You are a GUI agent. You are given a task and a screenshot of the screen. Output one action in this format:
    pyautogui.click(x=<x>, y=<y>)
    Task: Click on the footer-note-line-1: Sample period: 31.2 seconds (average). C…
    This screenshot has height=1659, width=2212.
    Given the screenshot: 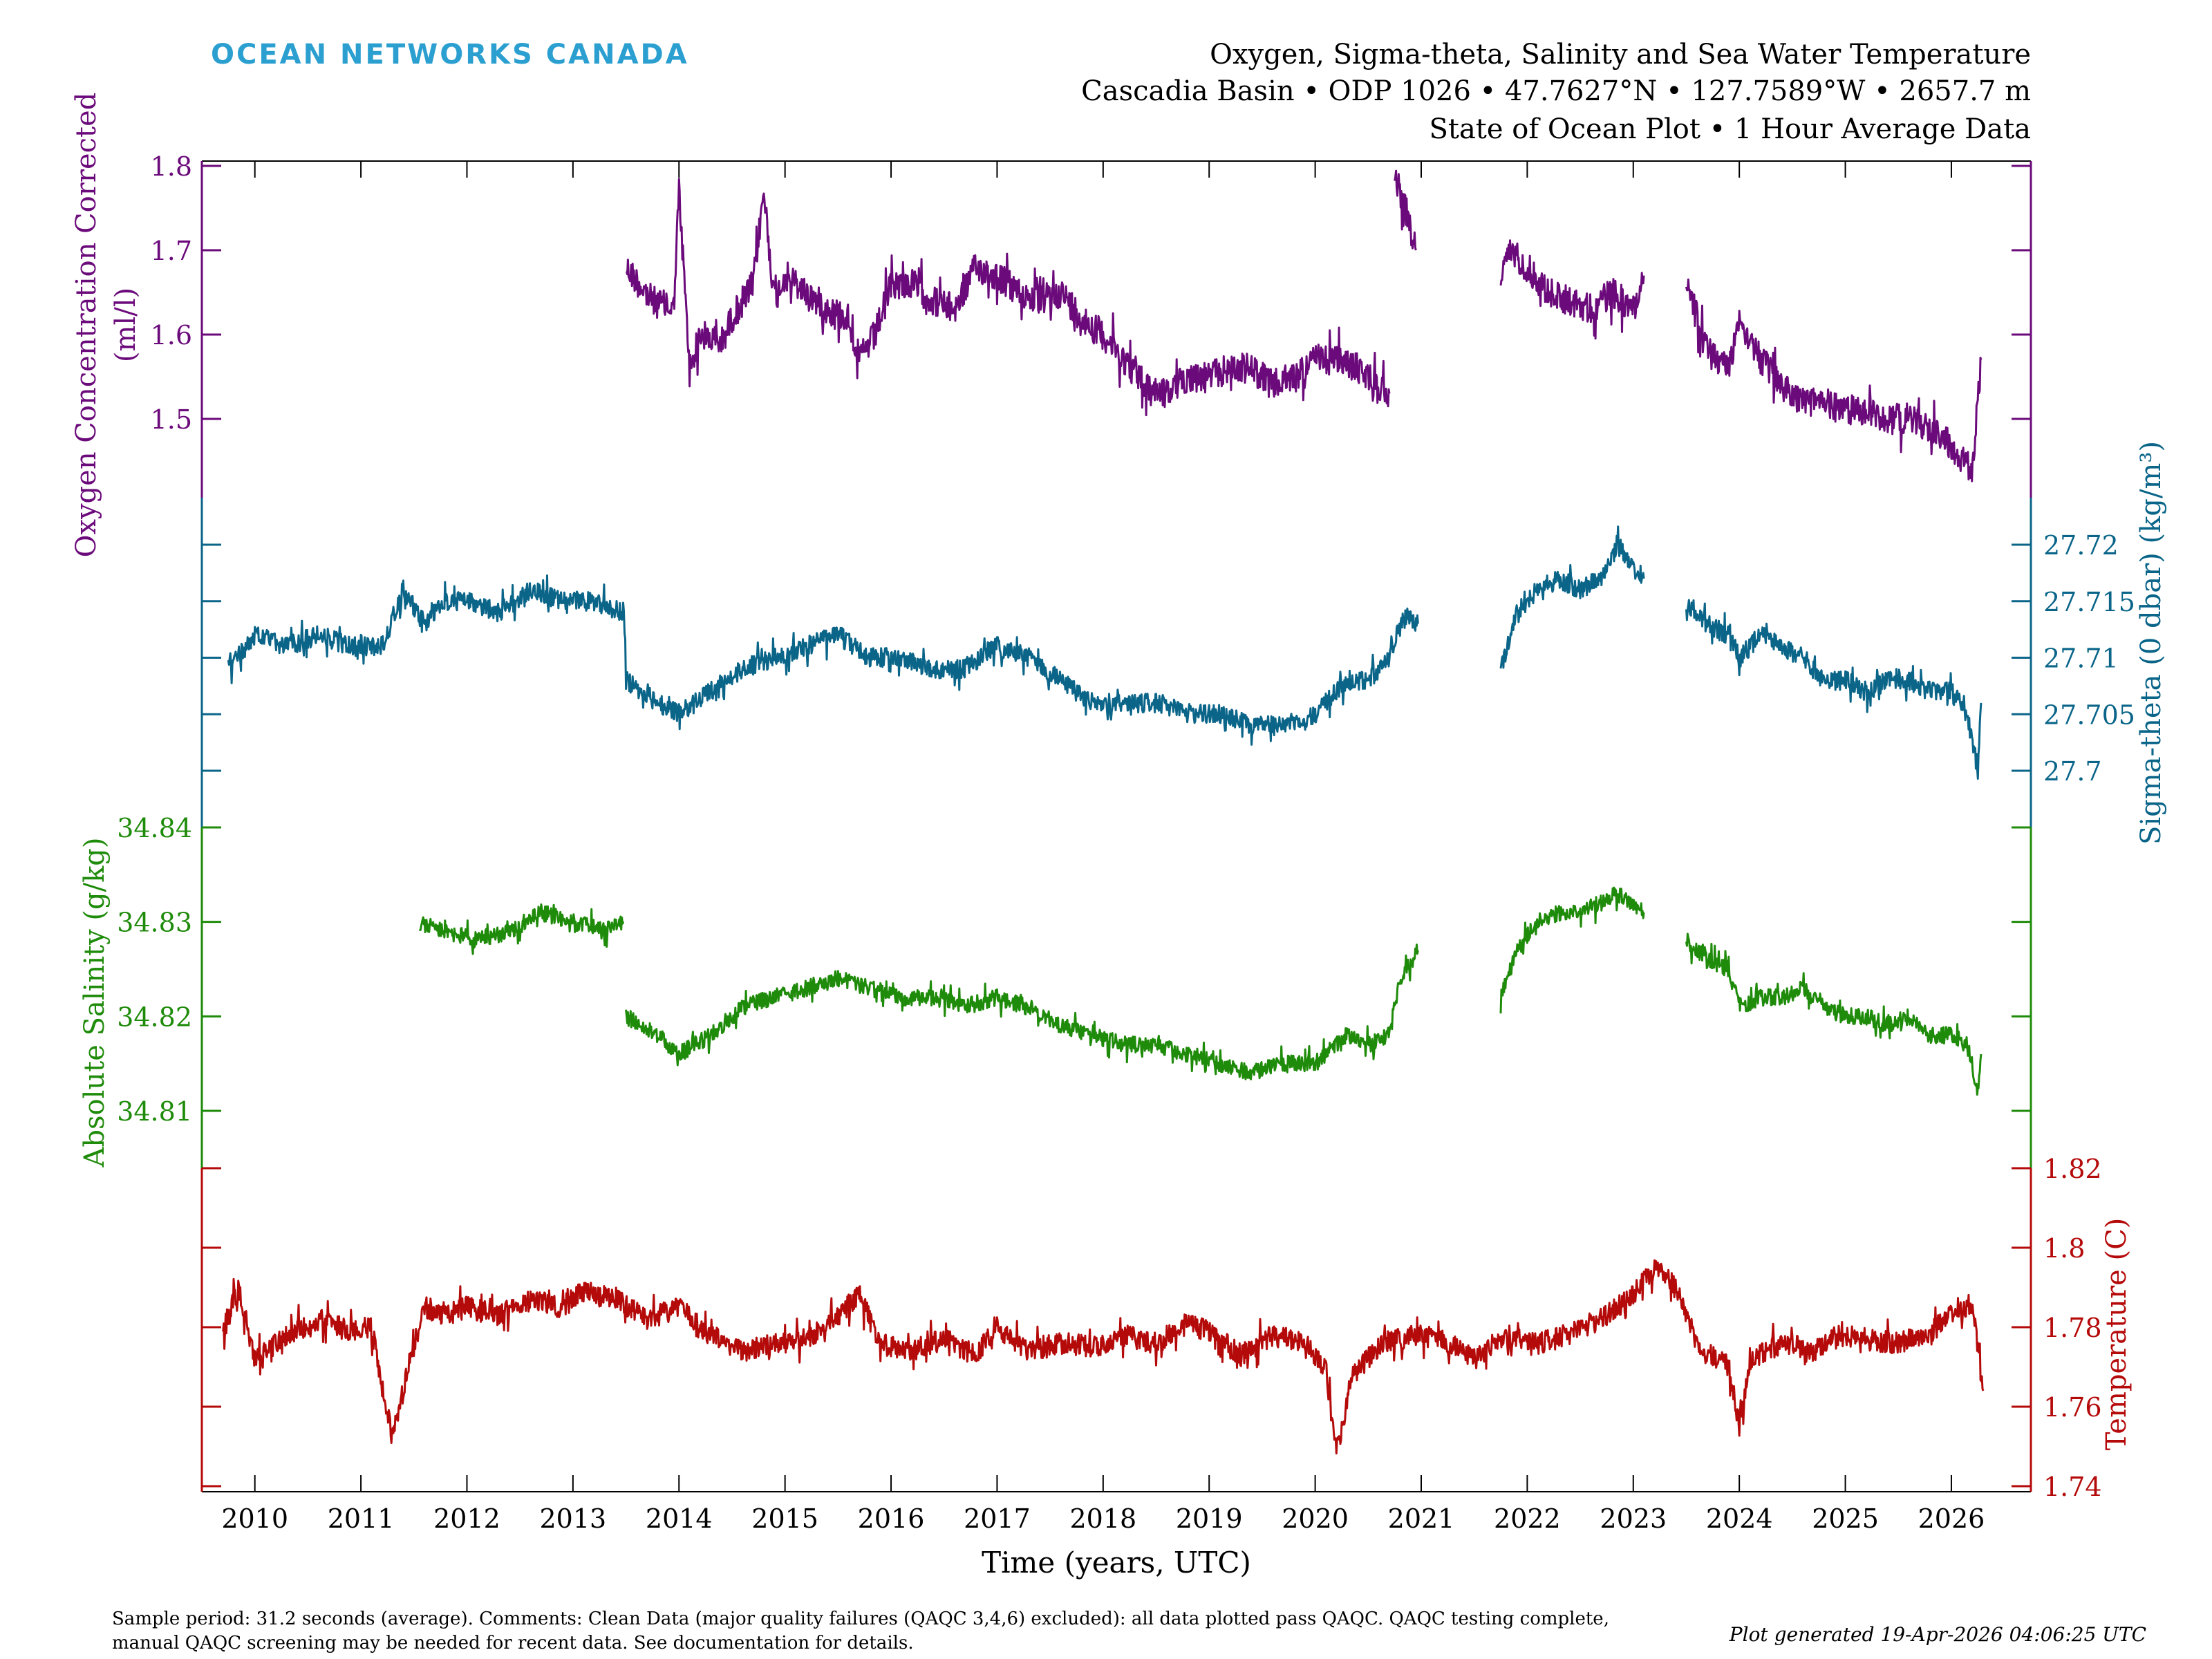 What is the action you would take?
    pyautogui.click(x=861, y=1619)
    